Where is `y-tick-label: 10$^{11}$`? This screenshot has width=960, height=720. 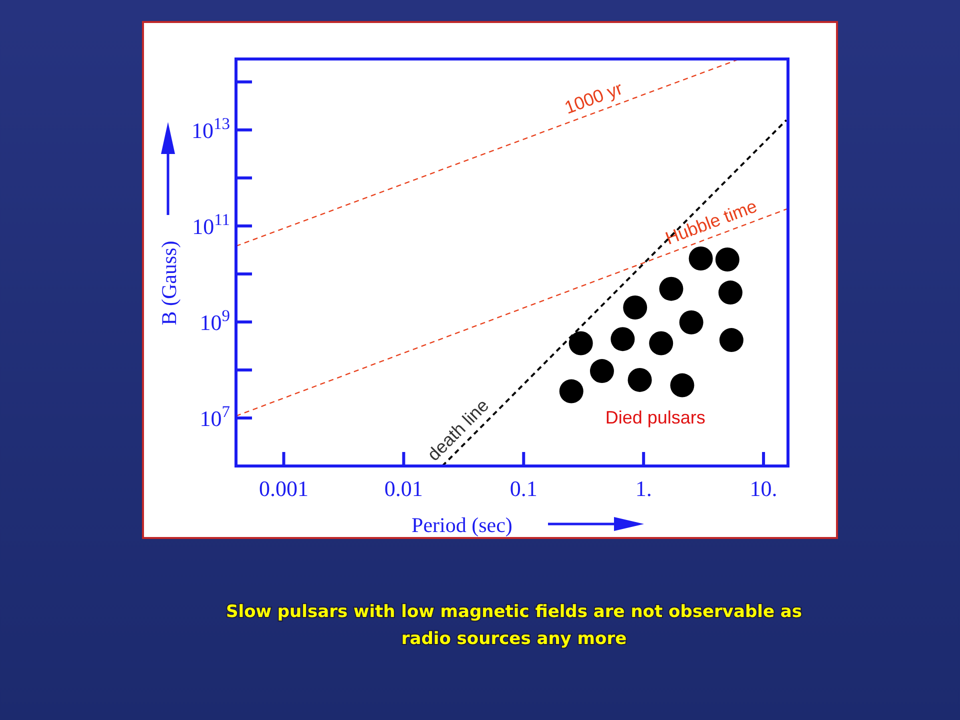 y-tick-label: 10$^{11}$ is located at coordinates (211, 224).